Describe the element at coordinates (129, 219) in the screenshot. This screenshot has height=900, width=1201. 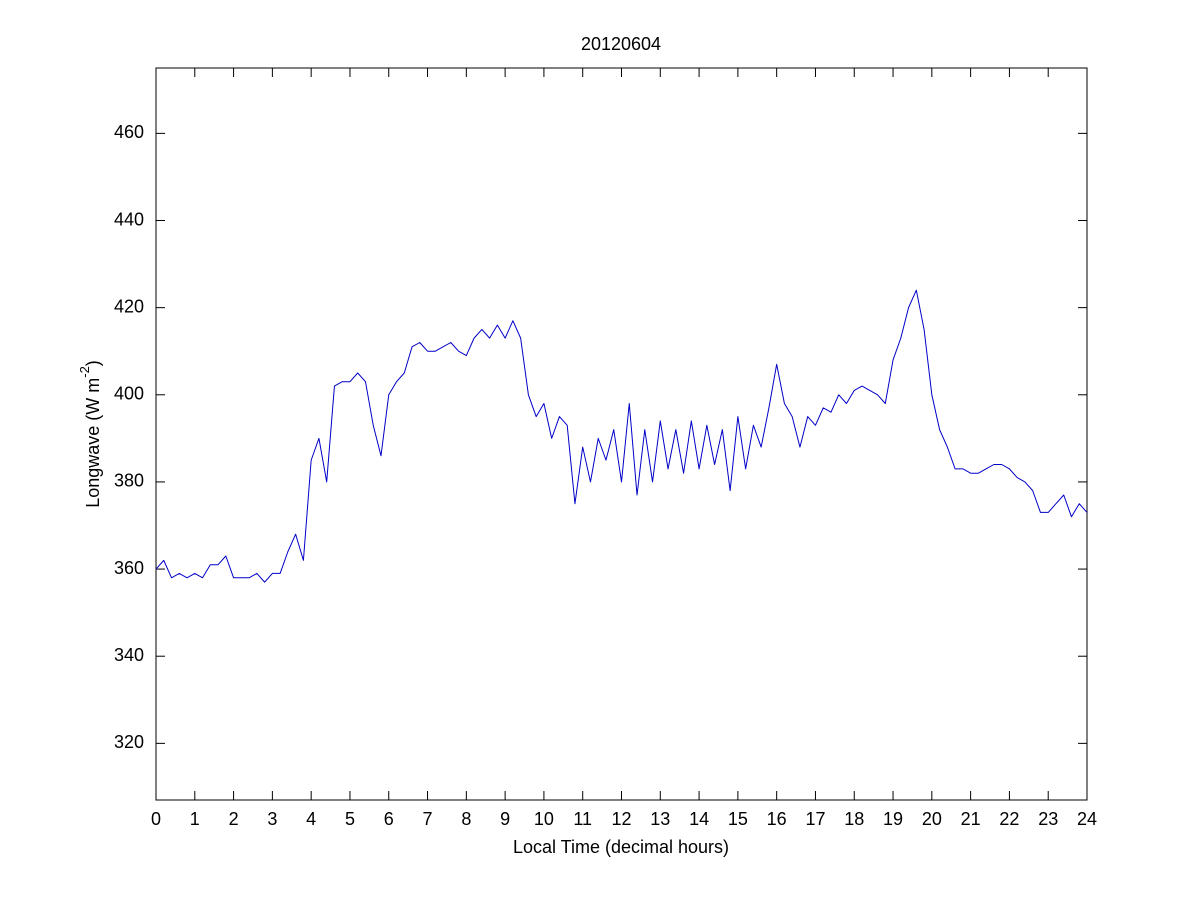
I see `y-tick-label: 440` at that location.